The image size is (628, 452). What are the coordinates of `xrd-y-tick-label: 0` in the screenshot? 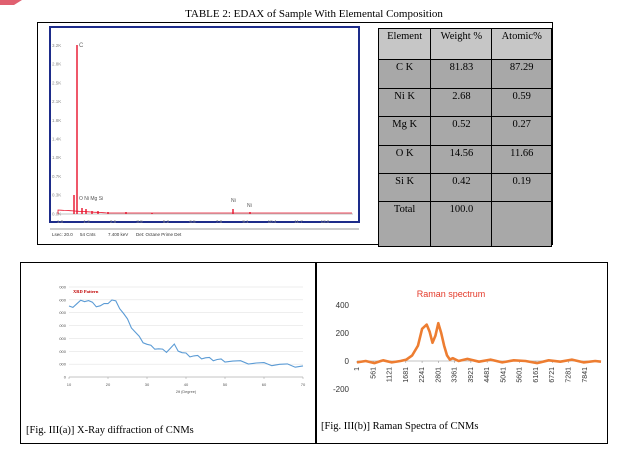 It's located at (65, 377).